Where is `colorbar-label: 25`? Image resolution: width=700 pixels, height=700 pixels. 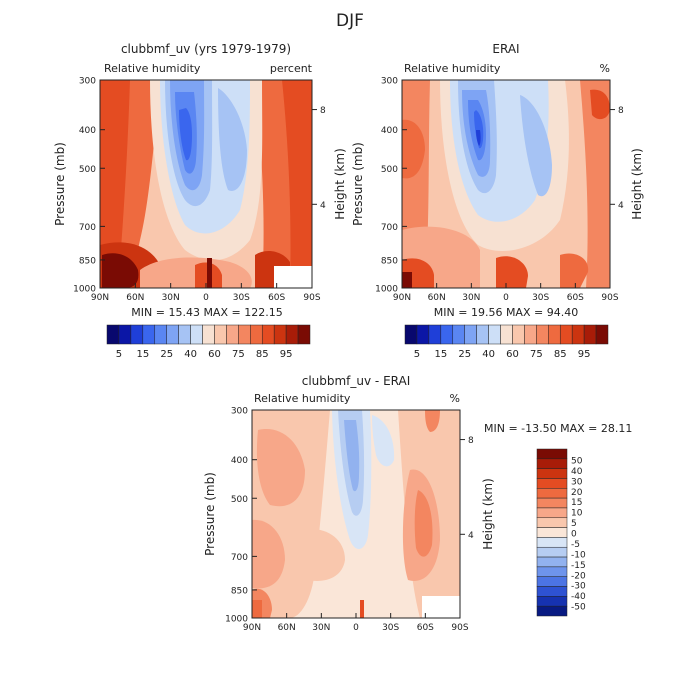 colorbar-label: 25 is located at coordinates (166, 354).